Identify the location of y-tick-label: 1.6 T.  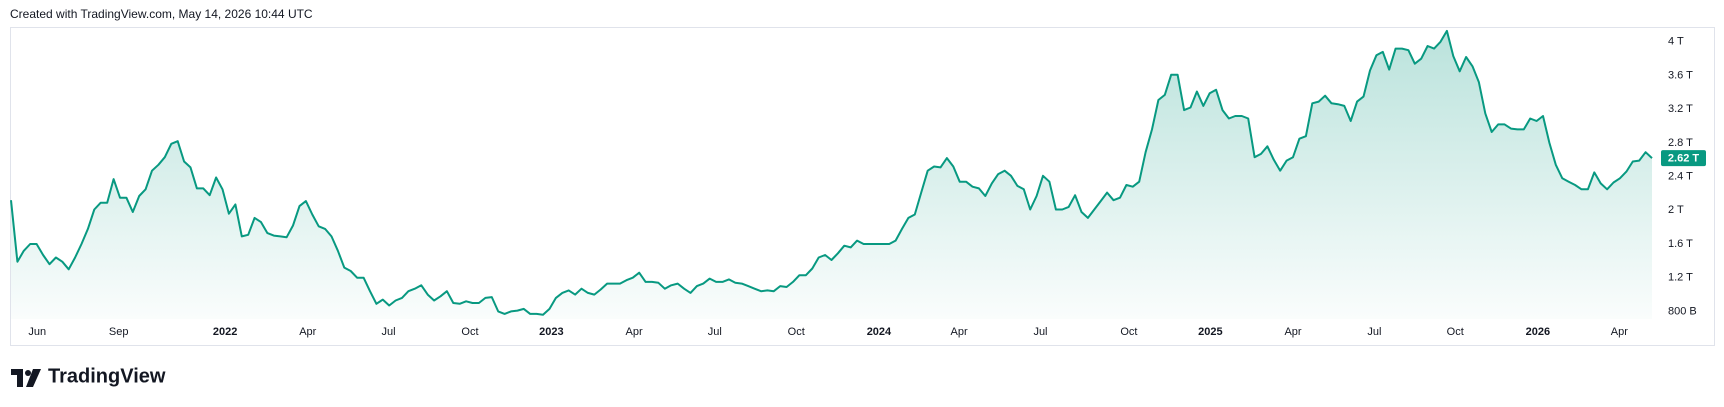
(1680, 244).